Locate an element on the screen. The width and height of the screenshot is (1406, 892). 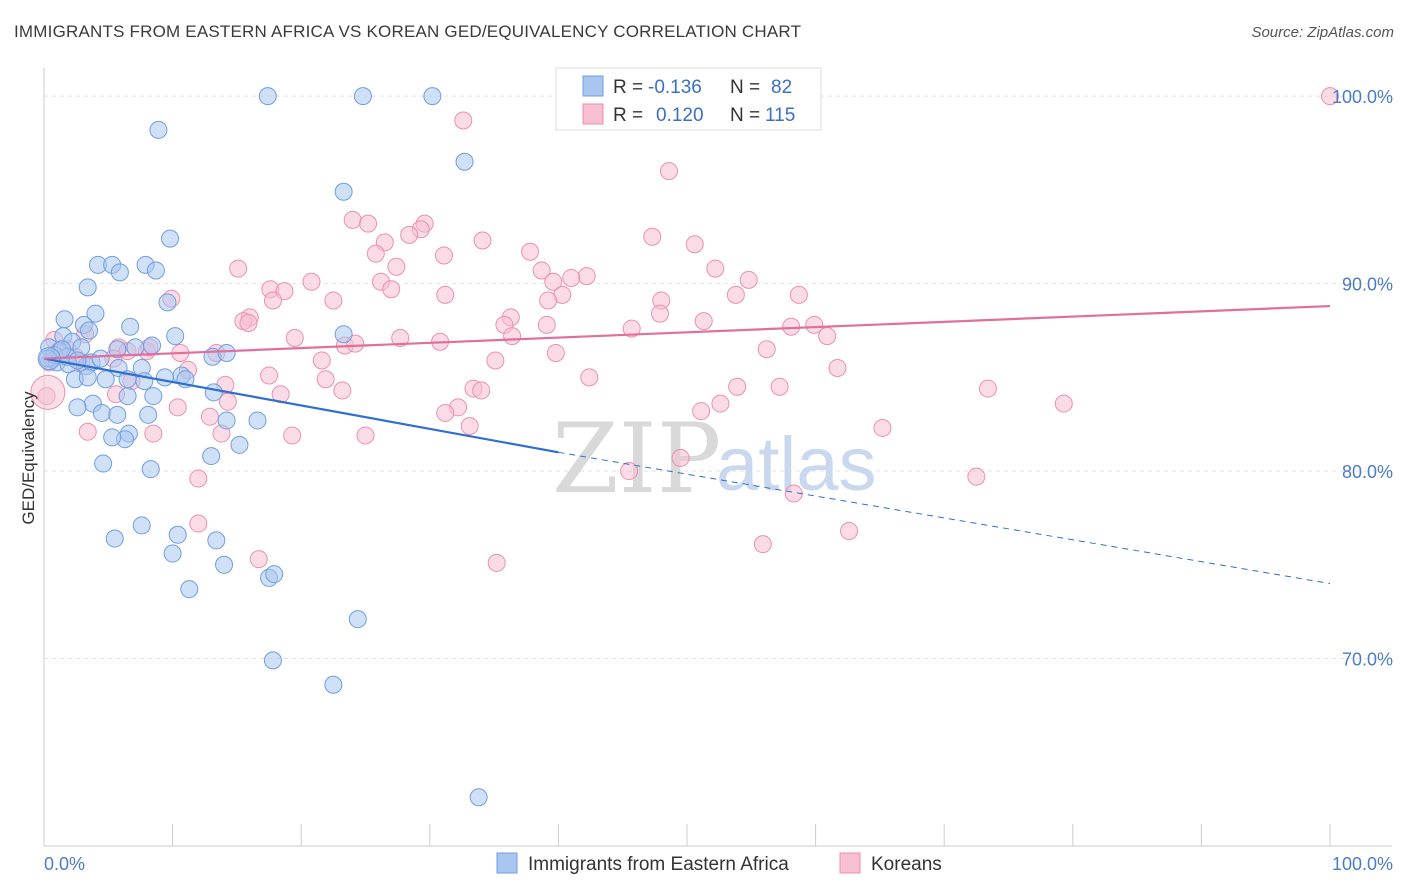
bottom-legend-swatch-pink is located at coordinates (850, 863).